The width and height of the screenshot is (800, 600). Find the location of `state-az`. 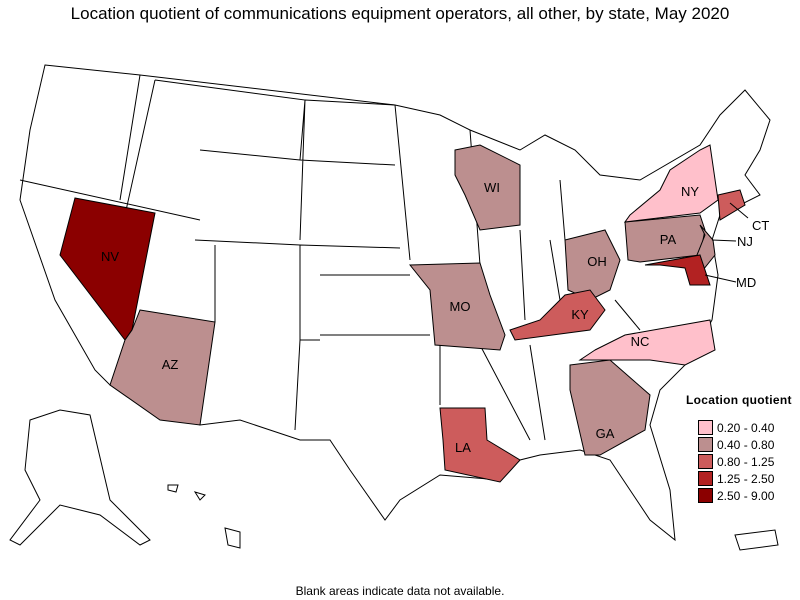

state-az is located at coordinates (162, 367).